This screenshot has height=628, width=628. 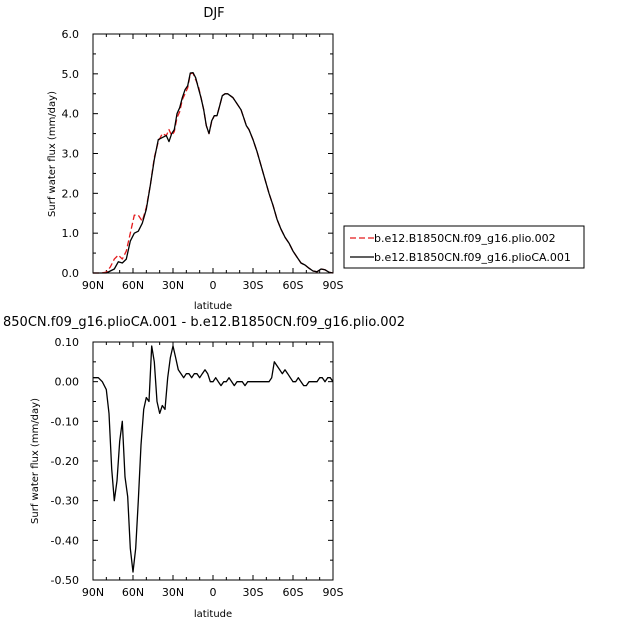 What do you see at coordinates (71, 154) in the screenshot?
I see `y-tick-label: 3.0` at bounding box center [71, 154].